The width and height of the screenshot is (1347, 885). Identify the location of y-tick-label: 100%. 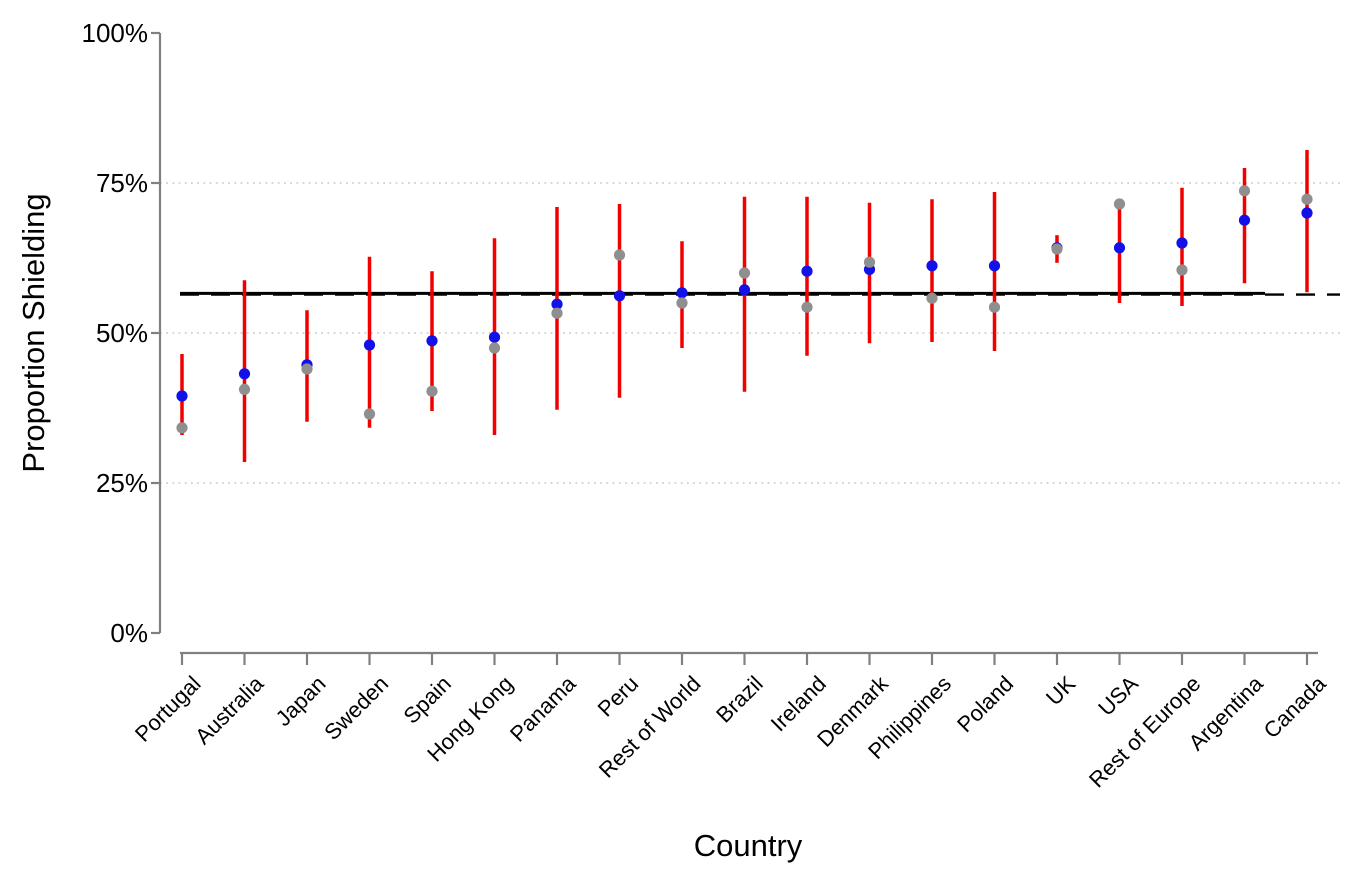
(115, 33).